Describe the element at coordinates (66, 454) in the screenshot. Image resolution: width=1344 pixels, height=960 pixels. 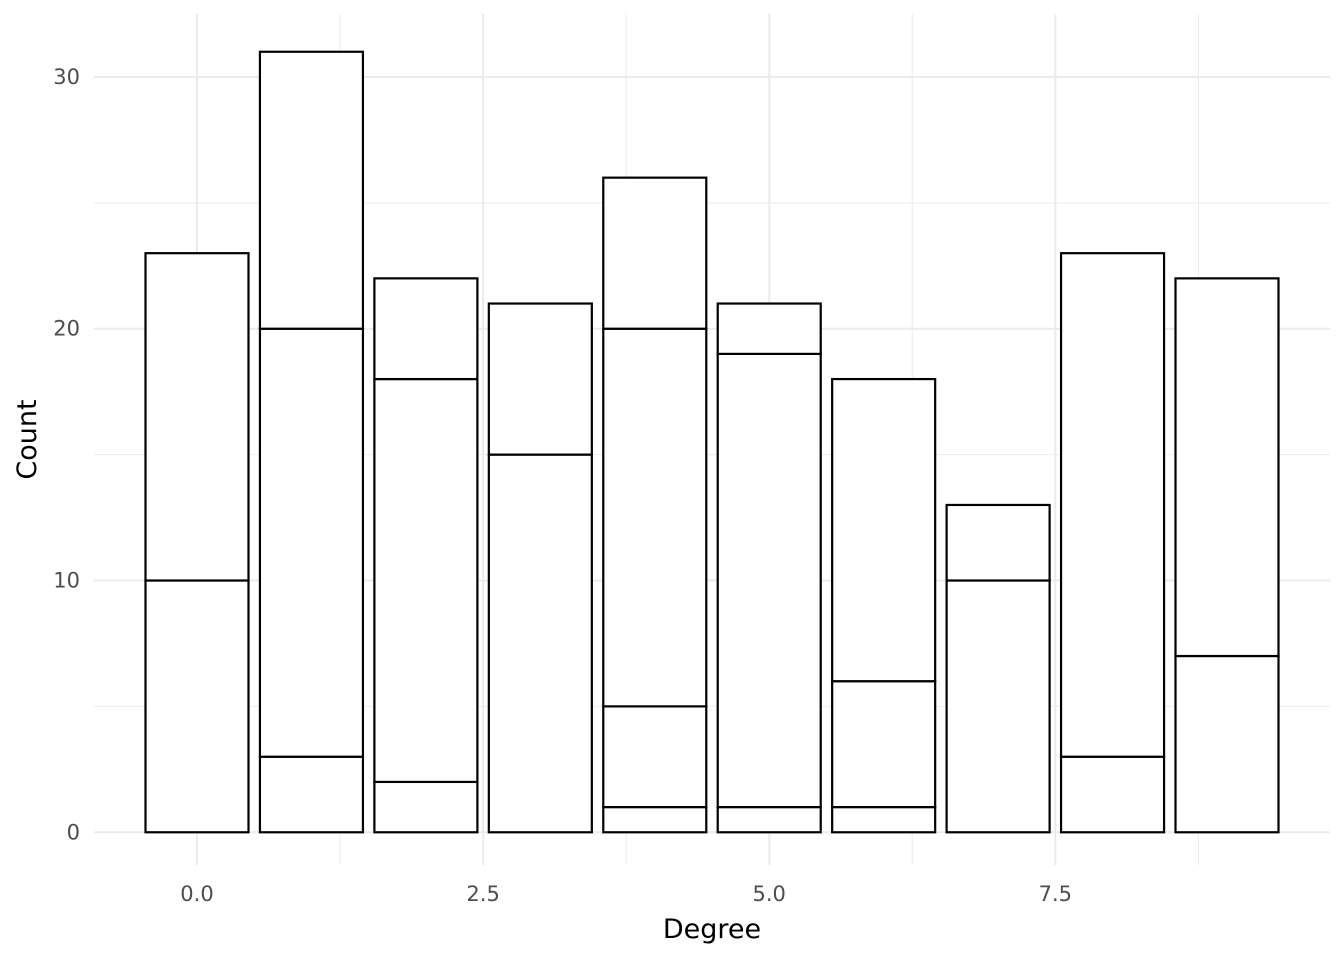
I see `y-axis-ticks: 0 10 20 30` at that location.